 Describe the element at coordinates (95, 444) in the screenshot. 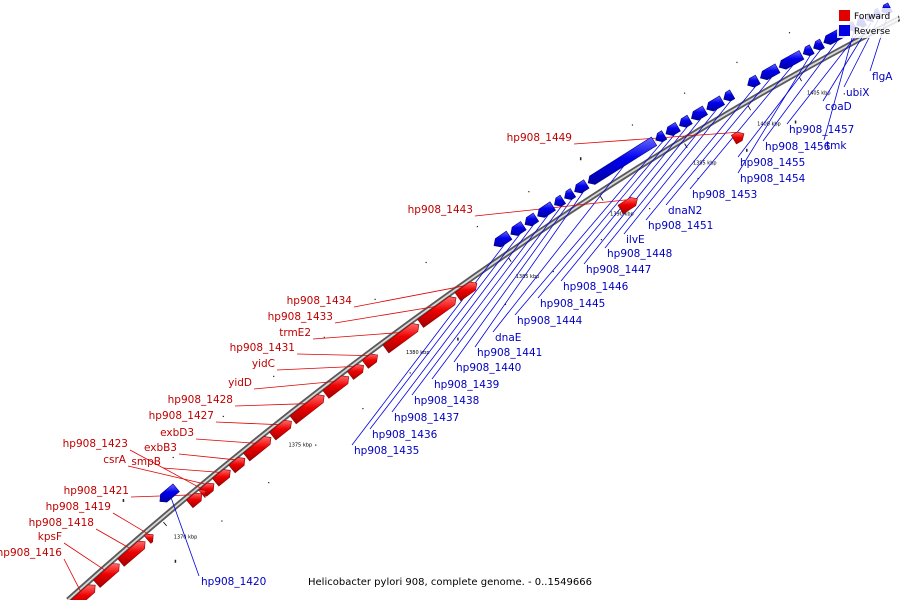

I see `gene-label-hp908_1423: hp908_1423` at that location.